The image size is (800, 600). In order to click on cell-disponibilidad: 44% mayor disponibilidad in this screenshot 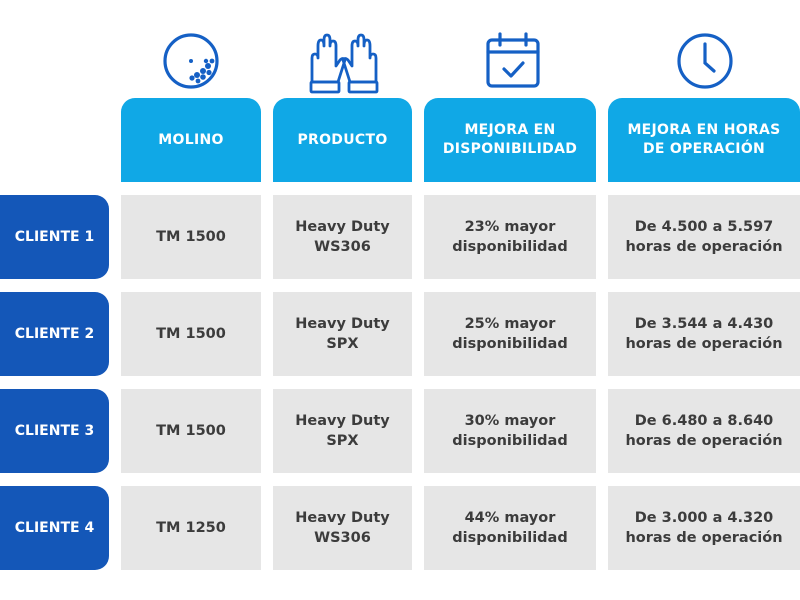, I will do `click(510, 528)`.